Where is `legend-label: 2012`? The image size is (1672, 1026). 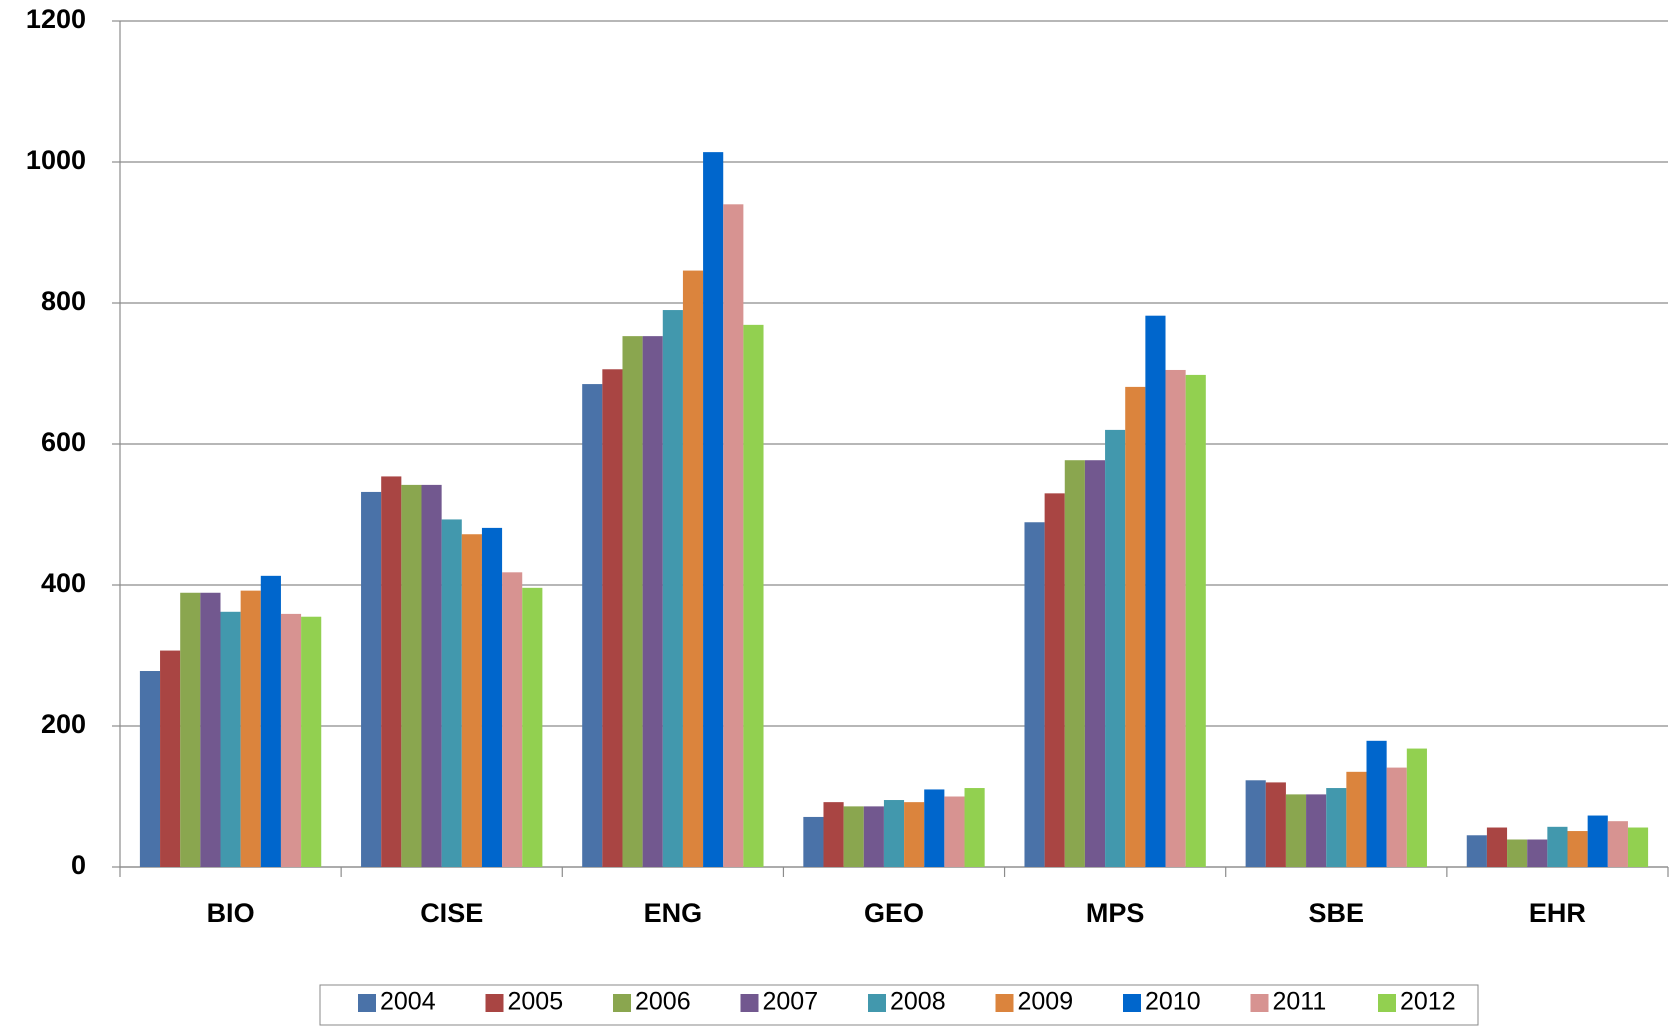
legend-label: 2012 is located at coordinates (1428, 1002).